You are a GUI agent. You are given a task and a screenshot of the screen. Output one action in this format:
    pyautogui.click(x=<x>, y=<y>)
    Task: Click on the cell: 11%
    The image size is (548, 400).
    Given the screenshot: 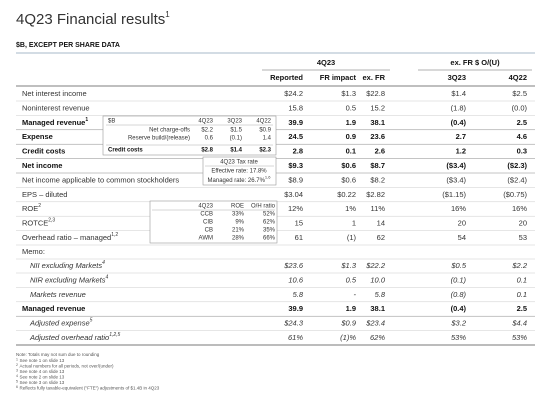 What is the action you would take?
    pyautogui.click(x=378, y=208)
    